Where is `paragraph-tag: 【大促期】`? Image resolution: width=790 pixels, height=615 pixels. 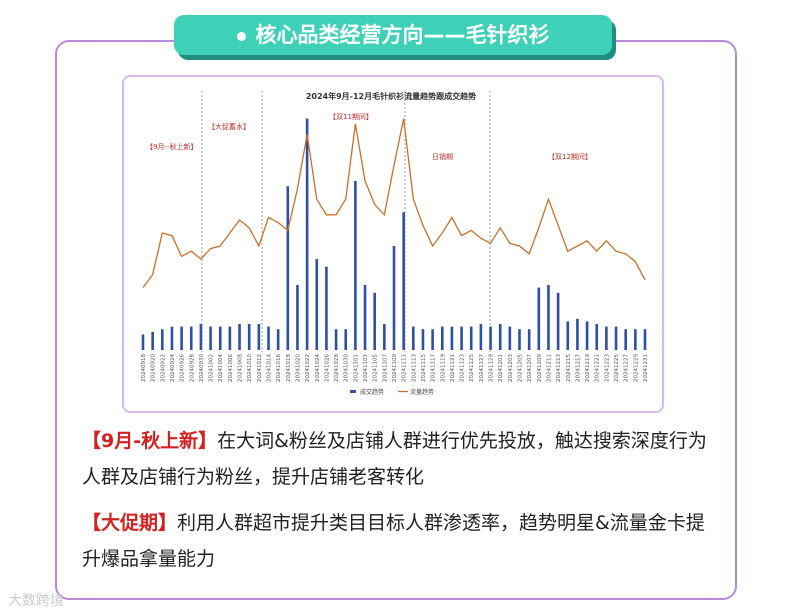
paragraph-tag: 【大促期】 is located at coordinates (130, 523).